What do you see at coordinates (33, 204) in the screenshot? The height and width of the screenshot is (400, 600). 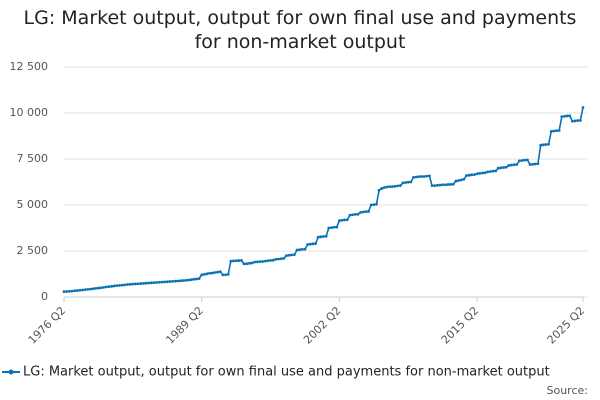 I see `y-tick-label: 5 000` at bounding box center [33, 204].